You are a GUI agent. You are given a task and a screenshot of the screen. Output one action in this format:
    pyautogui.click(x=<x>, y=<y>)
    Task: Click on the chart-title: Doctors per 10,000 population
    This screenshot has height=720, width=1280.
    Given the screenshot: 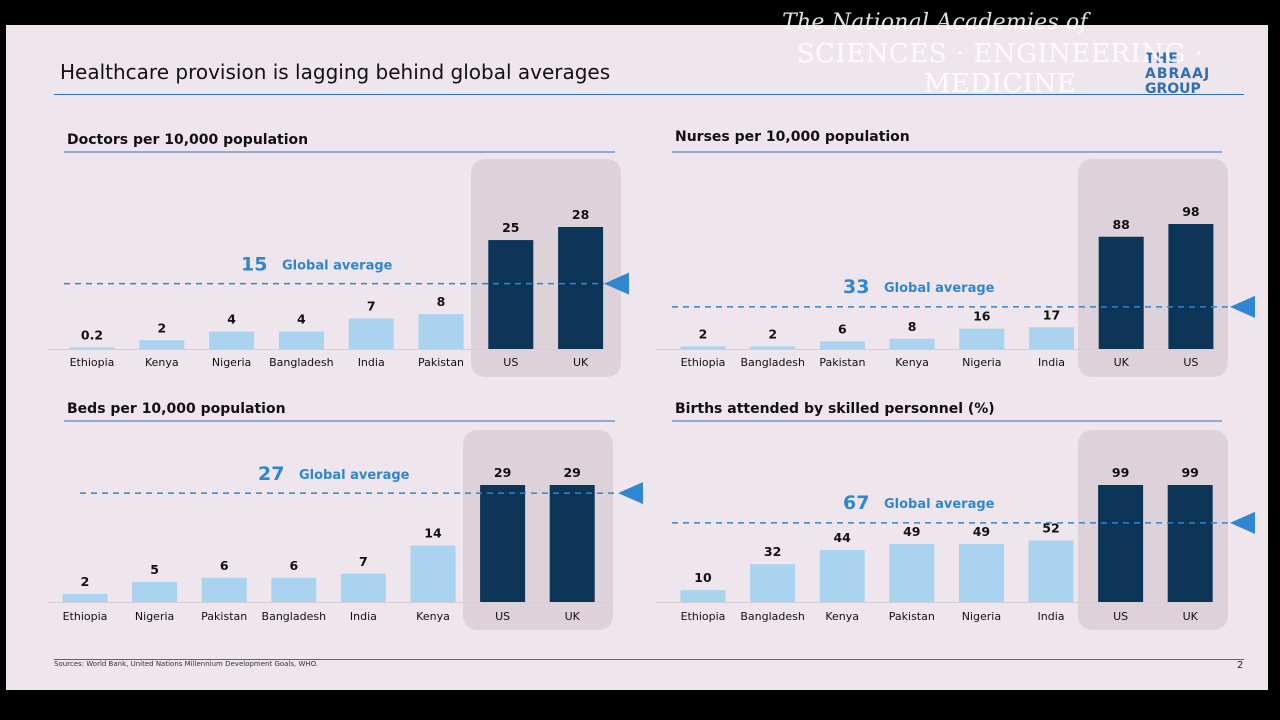 What is the action you would take?
    pyautogui.click(x=187, y=140)
    